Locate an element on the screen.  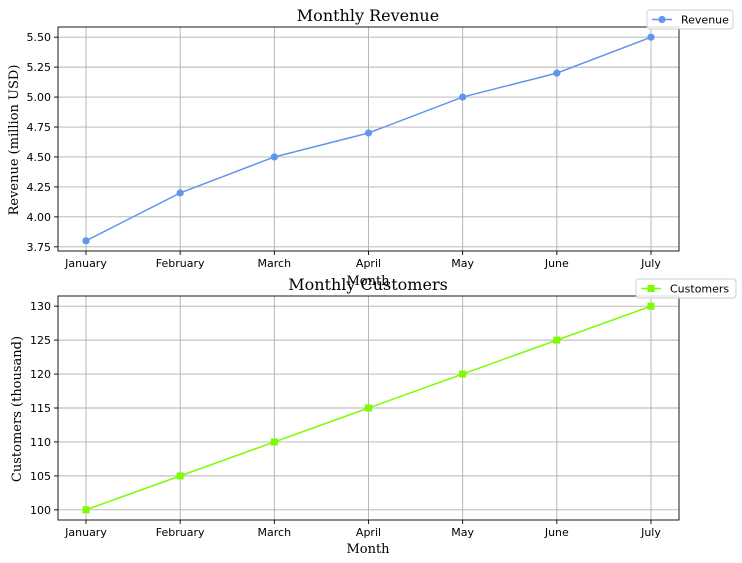
customers-y-tick-label: 115 is located at coordinates (40, 408).